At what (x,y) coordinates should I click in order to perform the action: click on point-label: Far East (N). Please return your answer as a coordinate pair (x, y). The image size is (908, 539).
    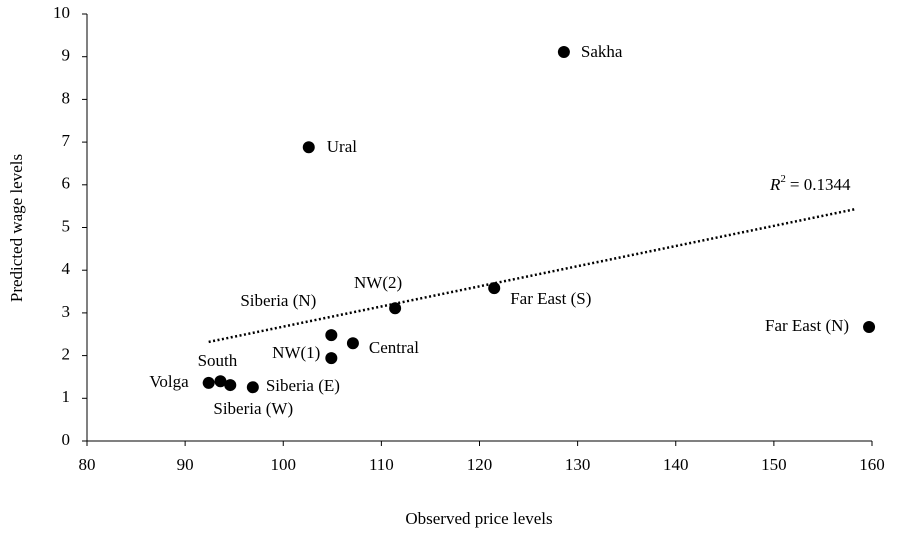
    Looking at the image, I should click on (807, 325).